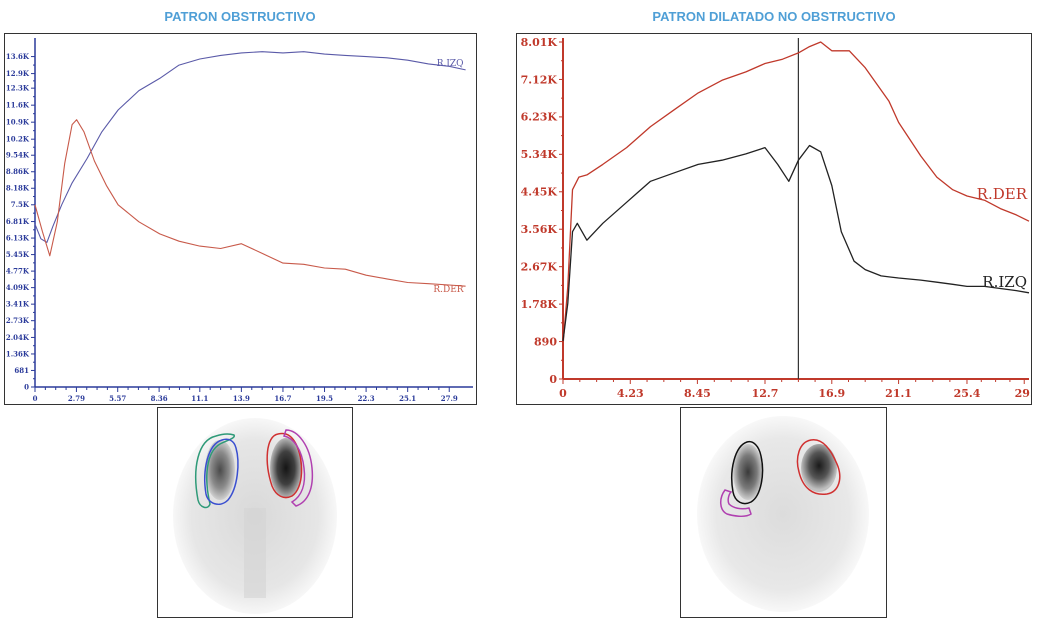 The height and width of the screenshot is (624, 1043). I want to click on roi-outline-green, so click(215, 471).